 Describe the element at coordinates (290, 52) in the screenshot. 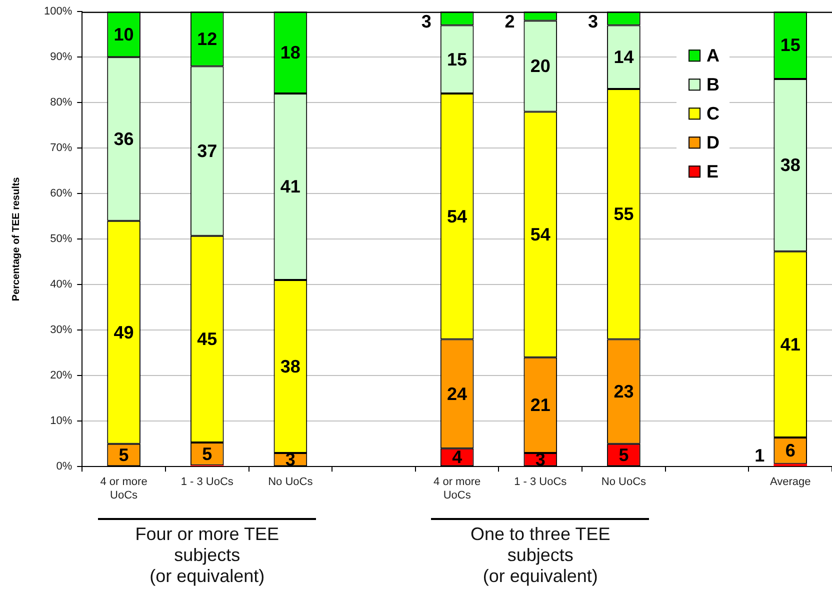

I see `data-label: 18` at that location.